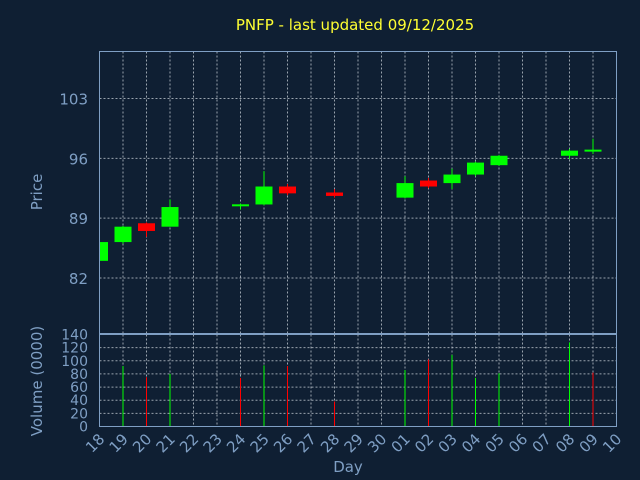 This screenshot has width=640, height=480. What do you see at coordinates (355, 25) in the screenshot?
I see `chart-title: PNFP - last updated 09/12/2025` at bounding box center [355, 25].